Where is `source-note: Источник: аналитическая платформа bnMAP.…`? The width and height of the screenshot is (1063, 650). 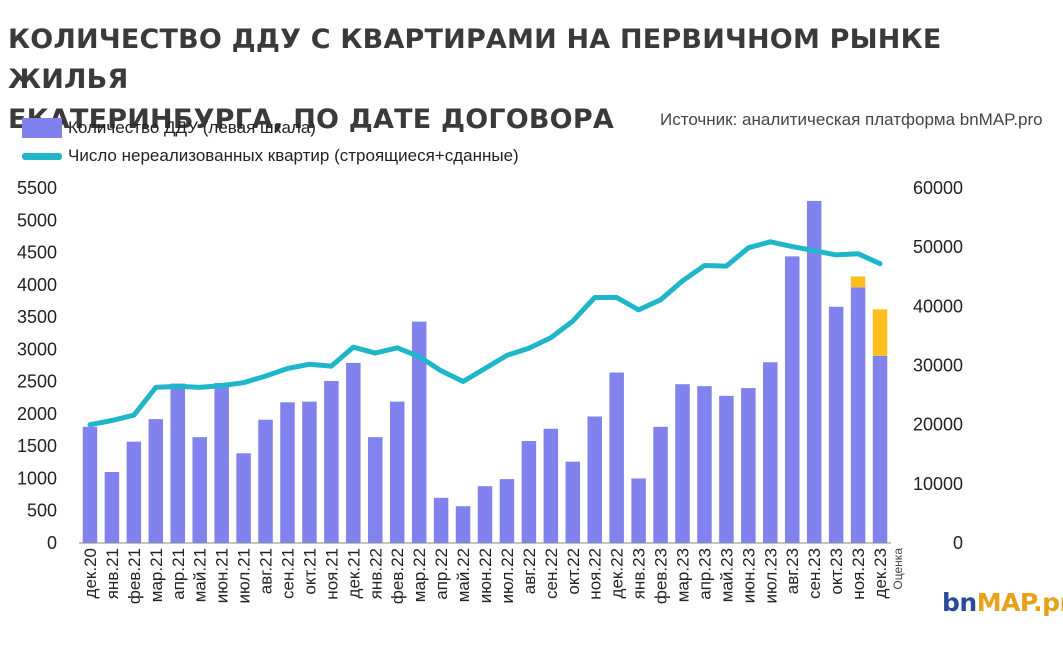 source-note: Источник: аналитическая платформа bnMAP.… is located at coordinates (851, 119).